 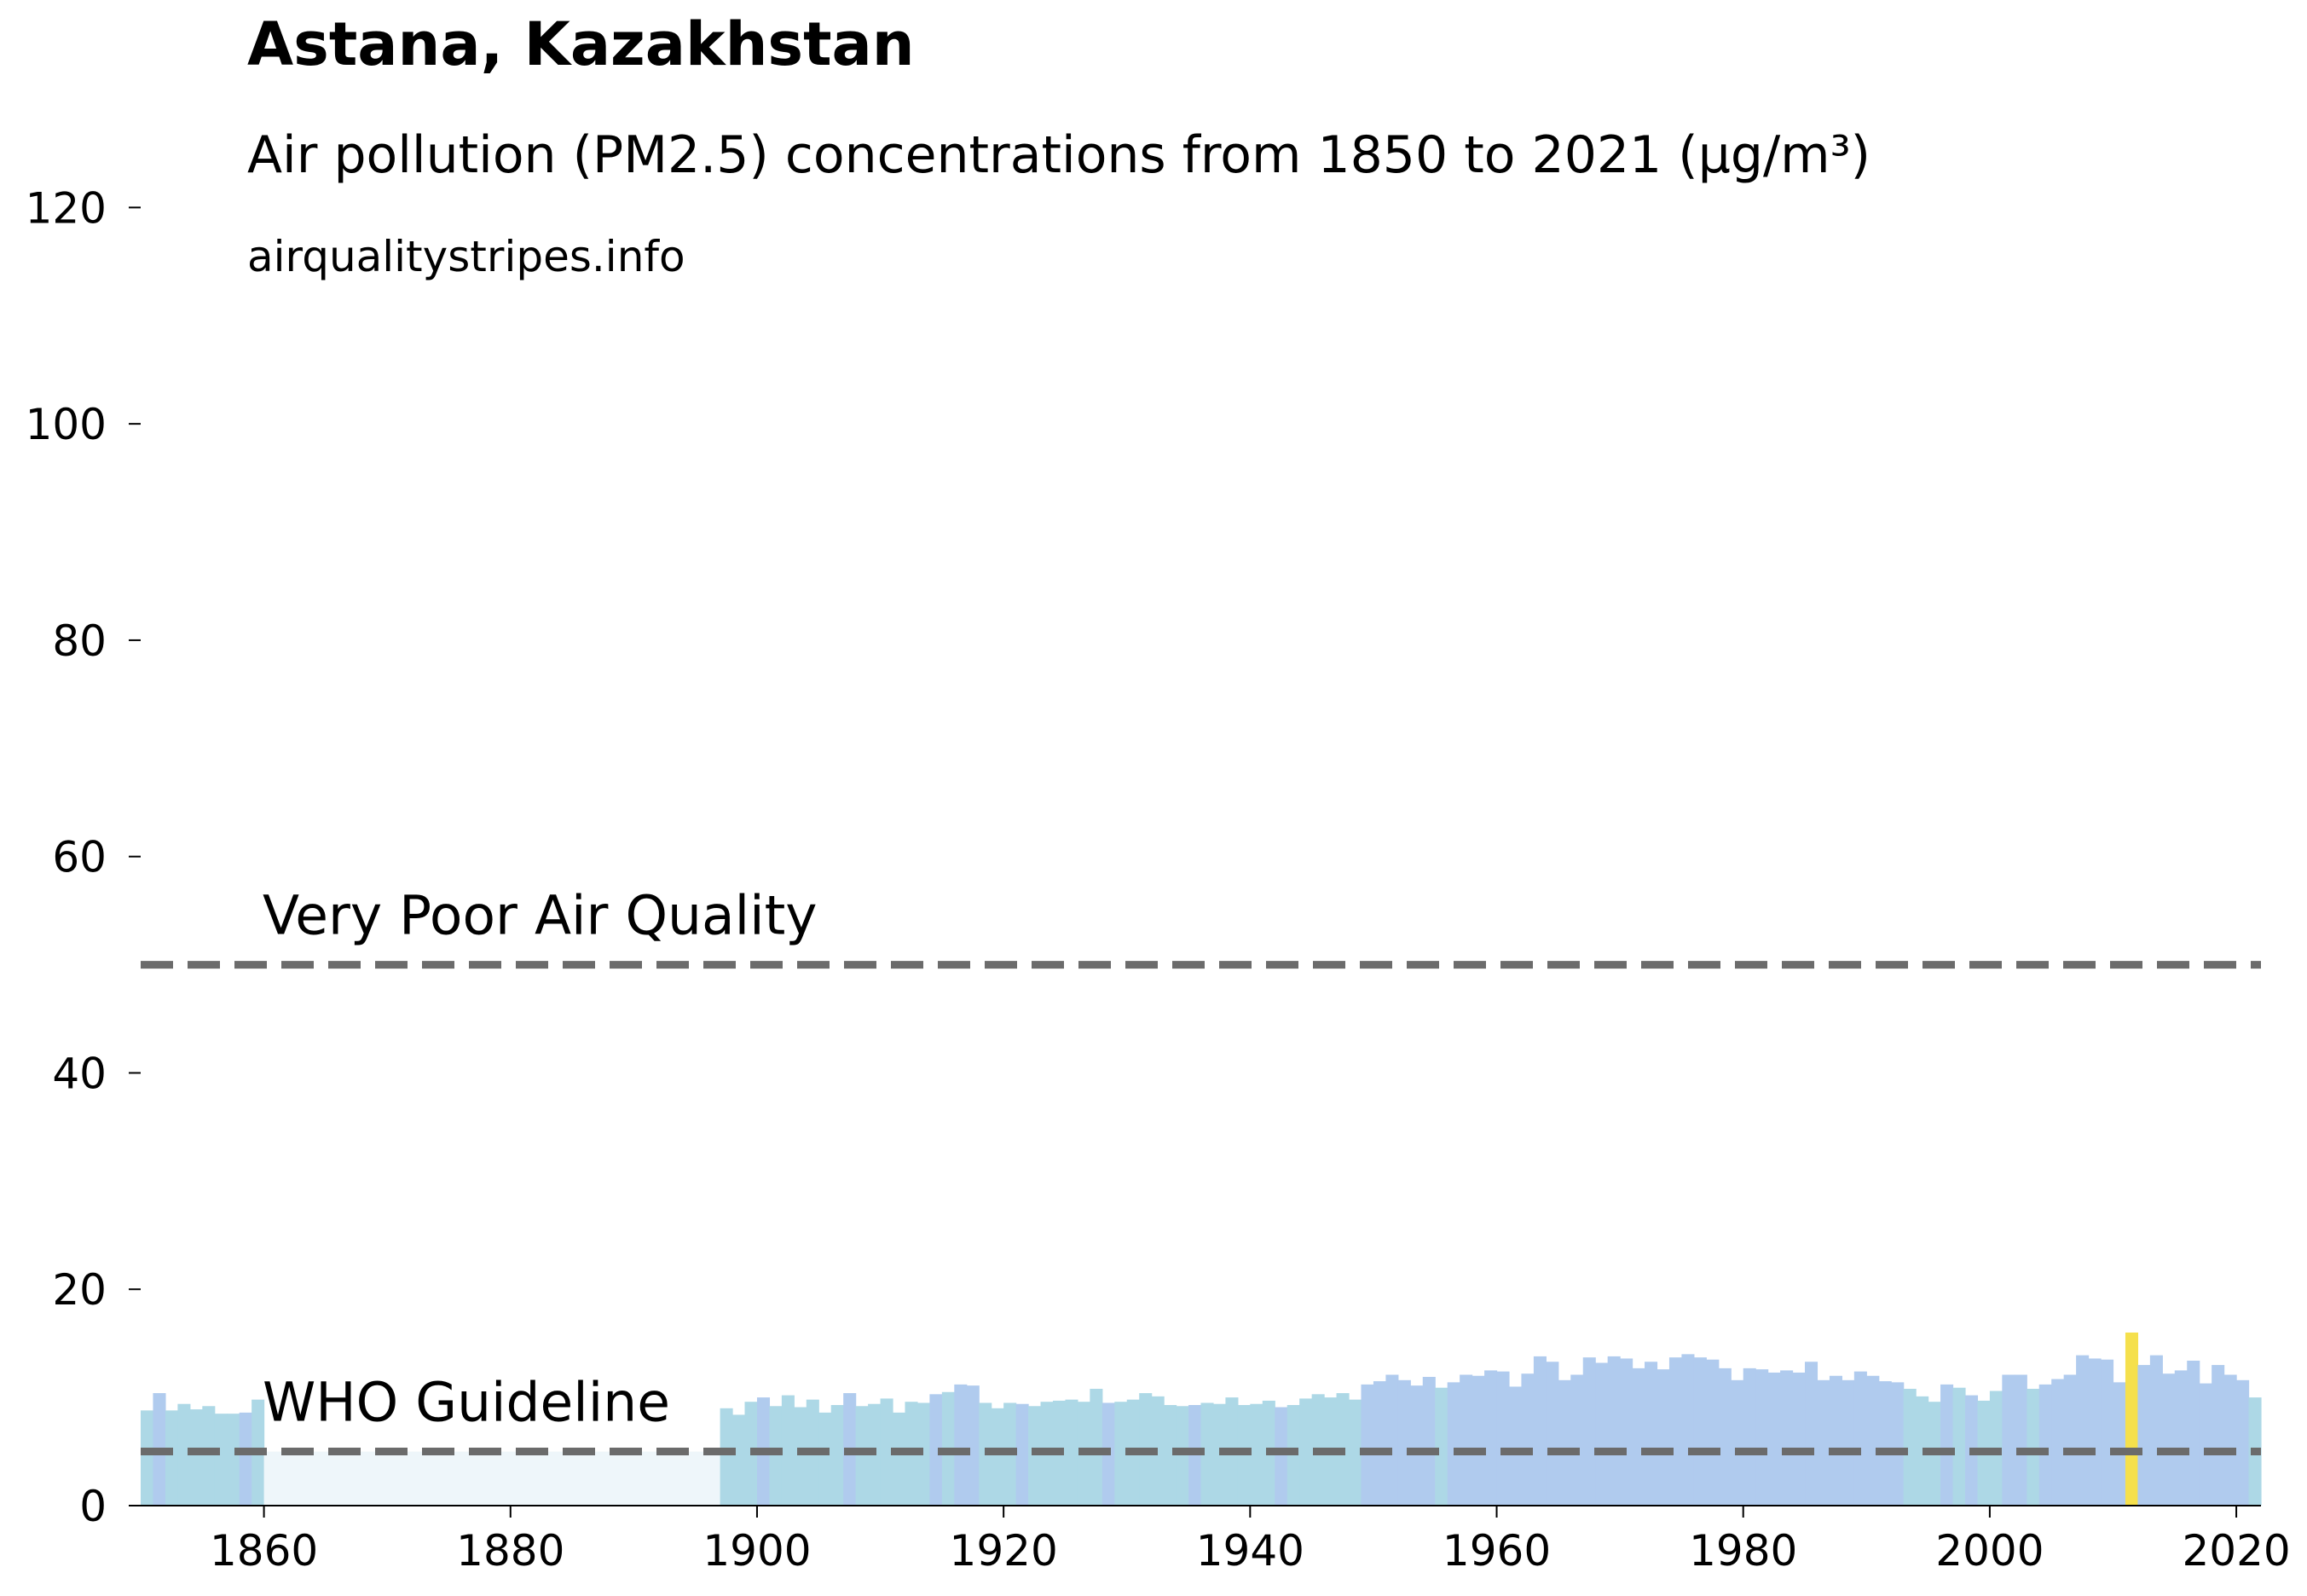 I want to click on bar-1959, so click(x=1491, y=1438).